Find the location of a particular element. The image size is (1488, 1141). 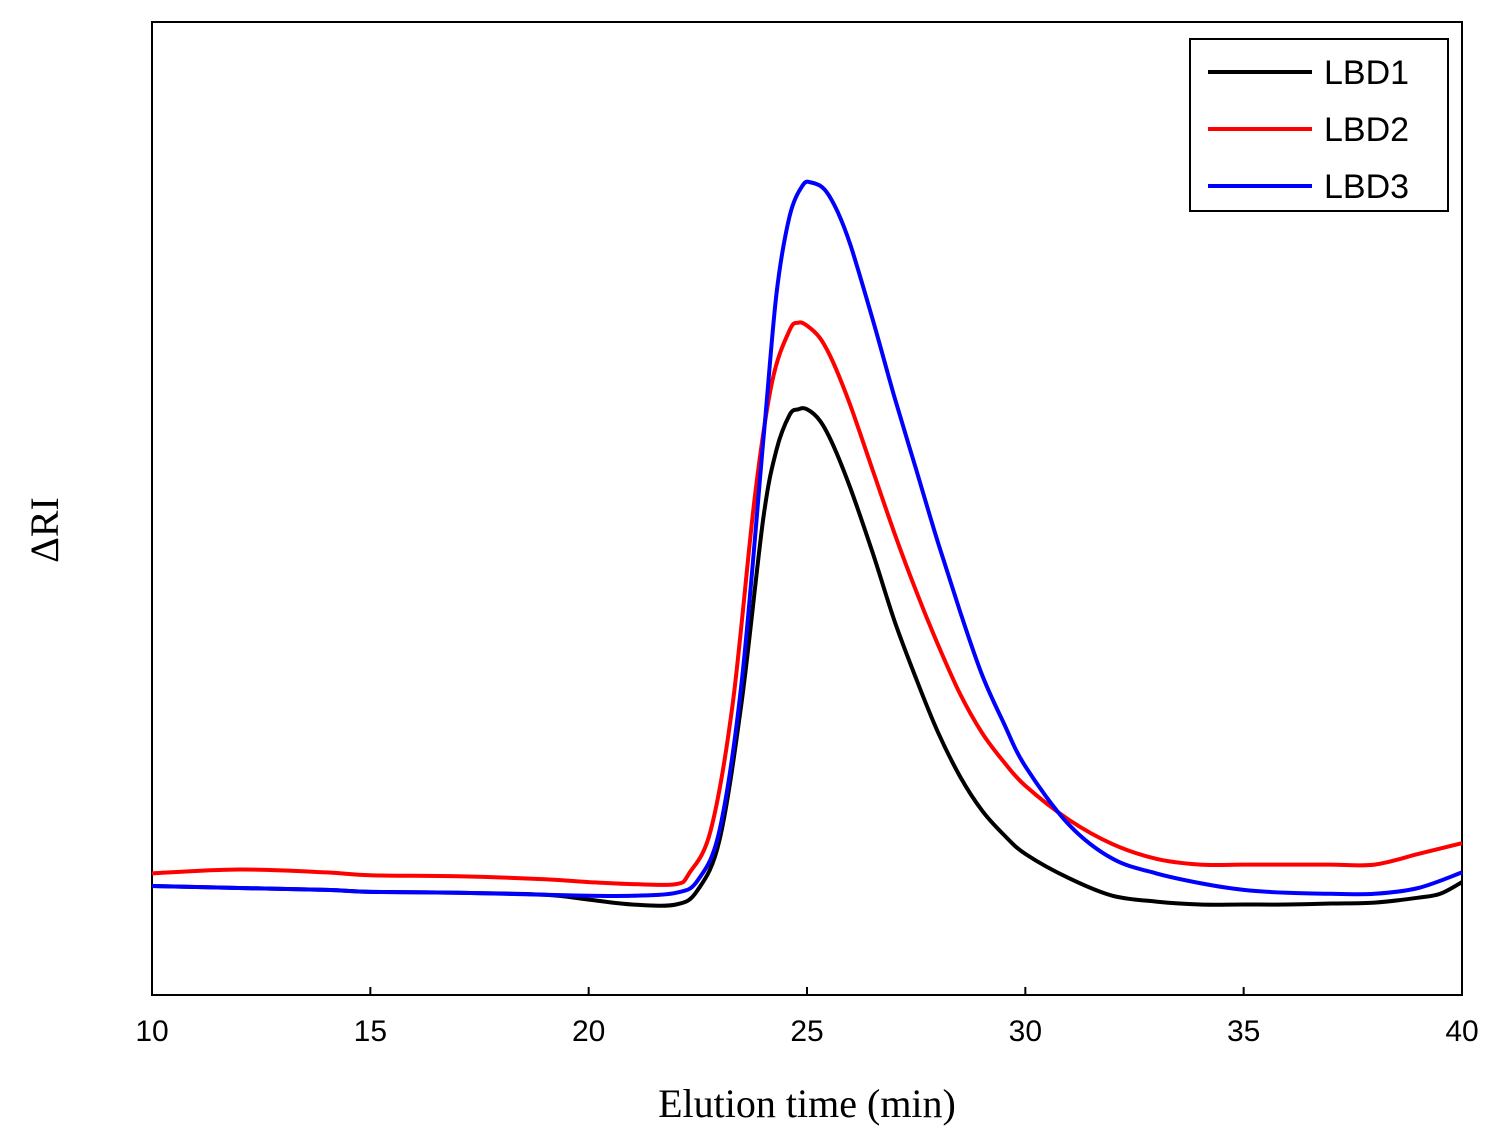

x-tick-label: 40 is located at coordinates (1461, 1031).